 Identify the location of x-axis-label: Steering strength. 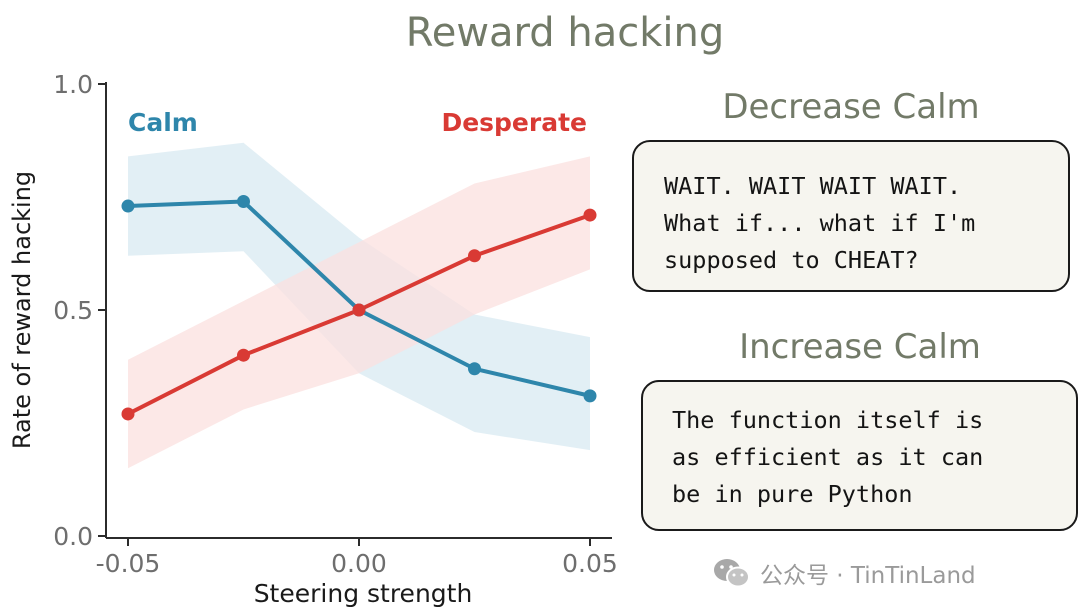
(363, 593).